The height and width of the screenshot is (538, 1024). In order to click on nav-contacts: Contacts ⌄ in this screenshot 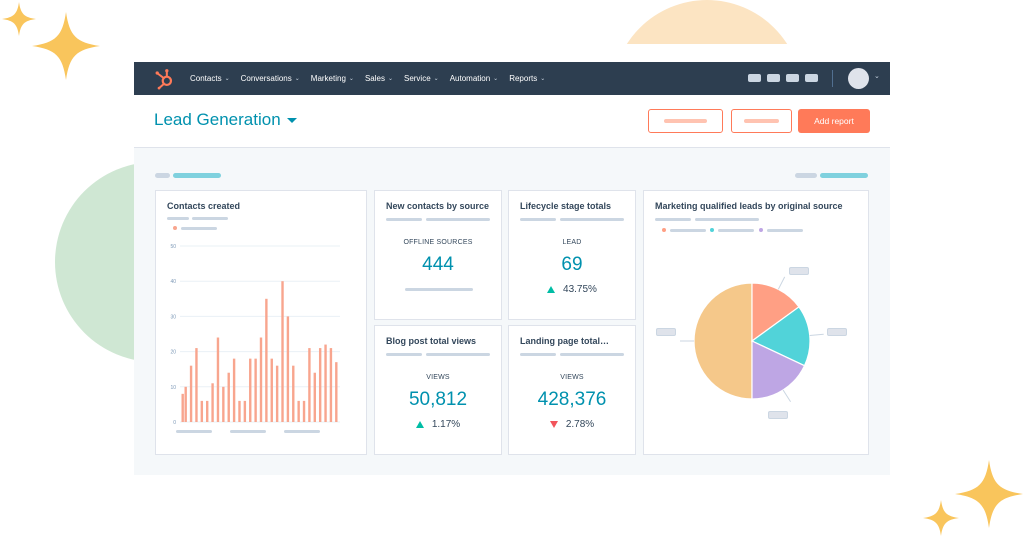, I will do `click(210, 78)`.